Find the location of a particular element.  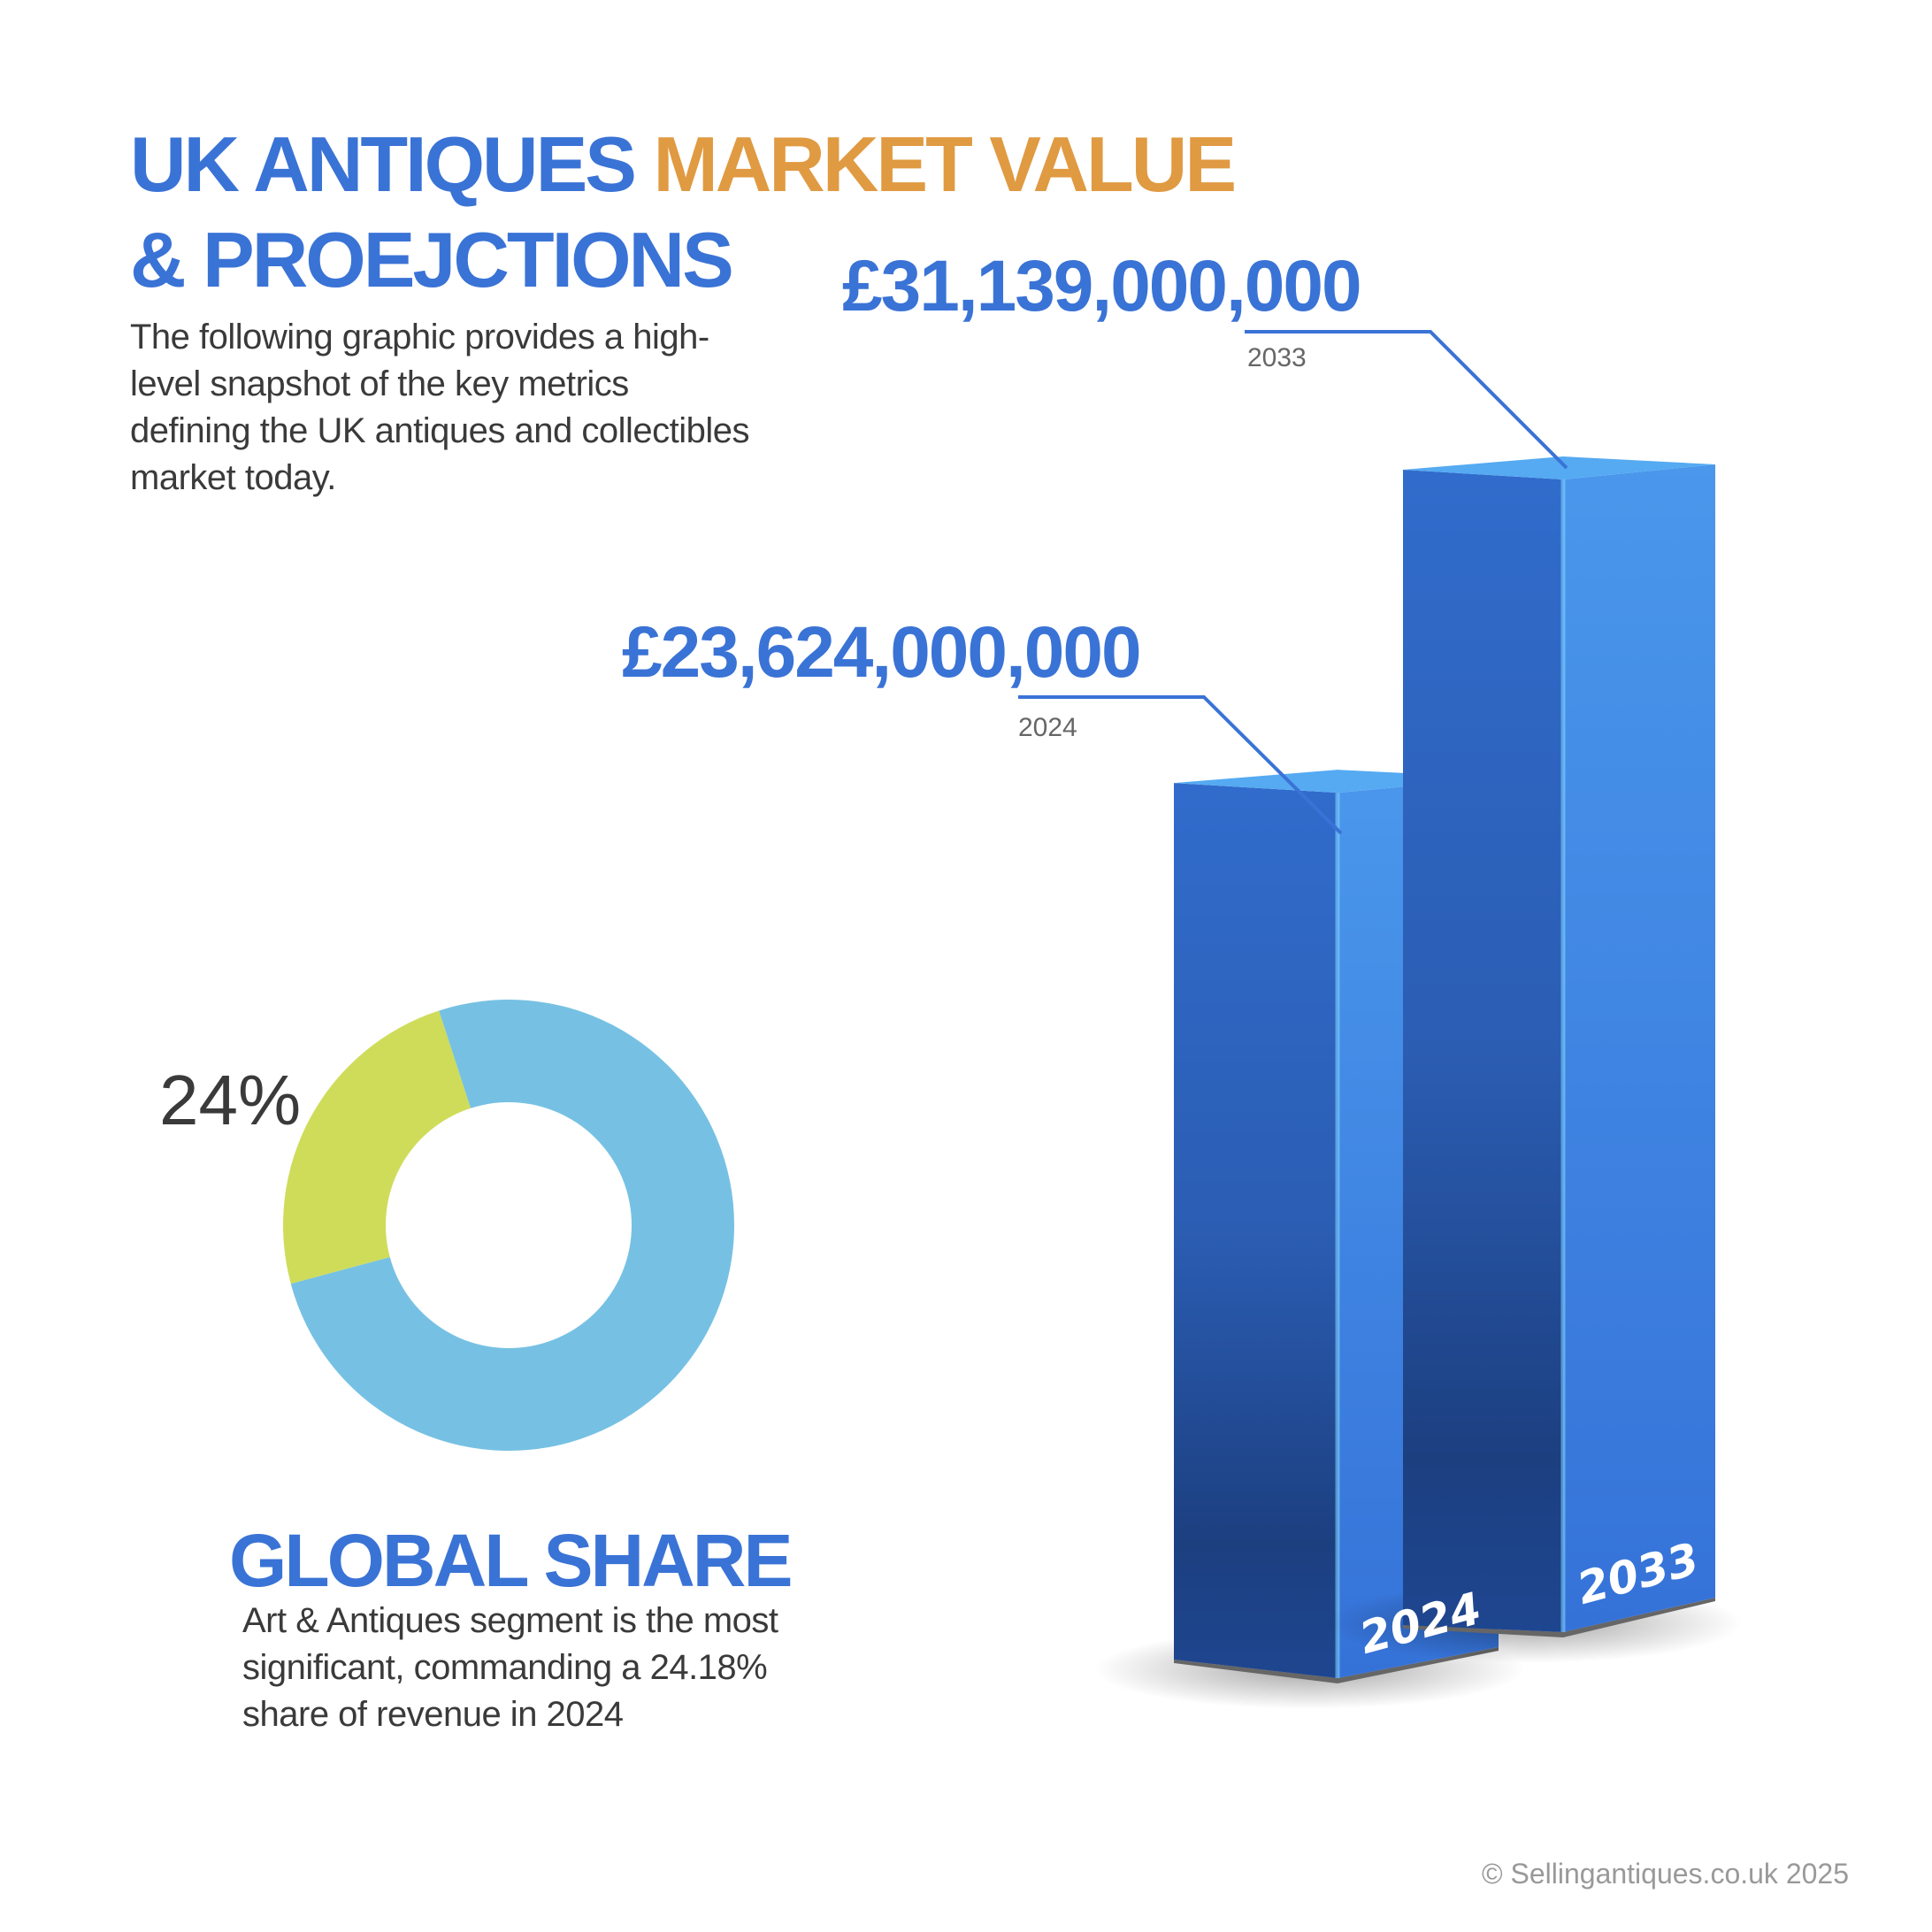

year-caption-2033: 2033 is located at coordinates (1277, 357).